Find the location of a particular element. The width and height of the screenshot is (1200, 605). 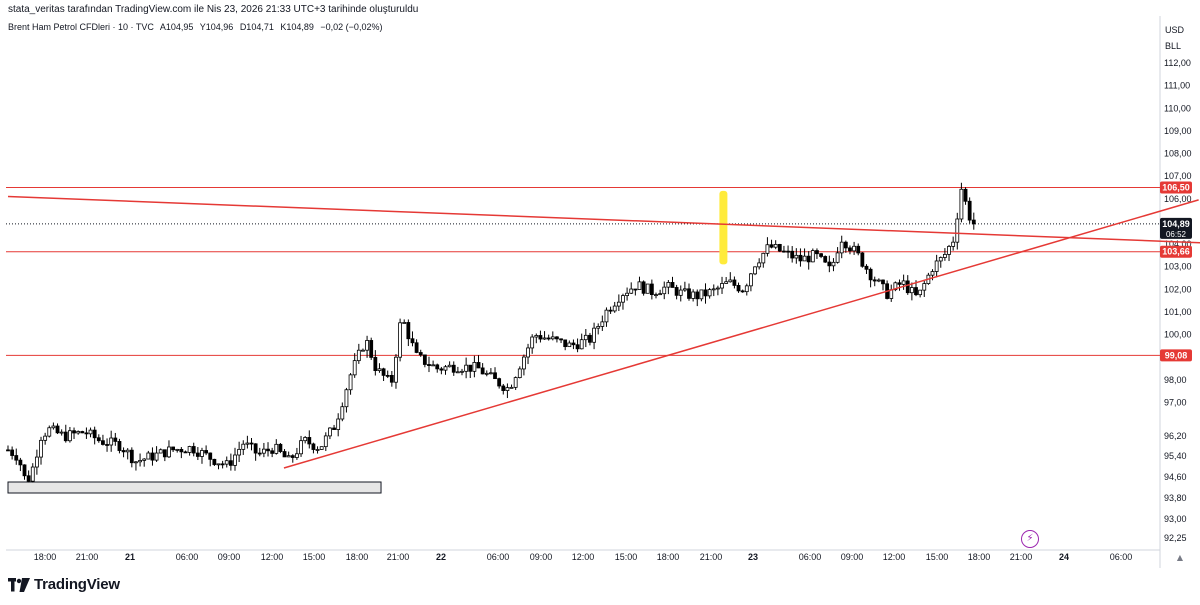

y-tick-label: 106,00 is located at coordinates (1178, 199).